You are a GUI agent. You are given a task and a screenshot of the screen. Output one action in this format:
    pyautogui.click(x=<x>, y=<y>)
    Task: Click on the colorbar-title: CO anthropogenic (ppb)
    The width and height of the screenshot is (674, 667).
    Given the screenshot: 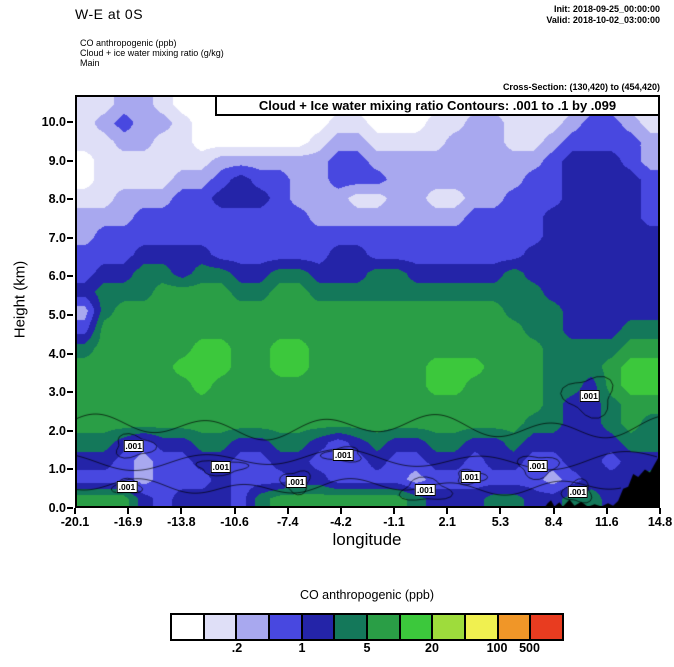 What is the action you would take?
    pyautogui.click(x=367, y=595)
    